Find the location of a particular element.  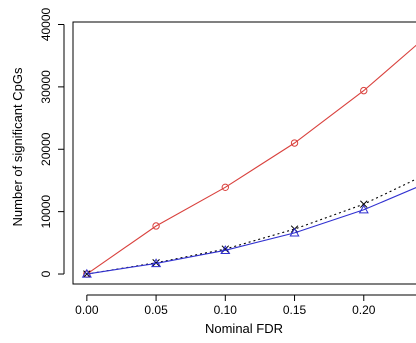

x-tick-label: 0.05 is located at coordinates (156, 310).